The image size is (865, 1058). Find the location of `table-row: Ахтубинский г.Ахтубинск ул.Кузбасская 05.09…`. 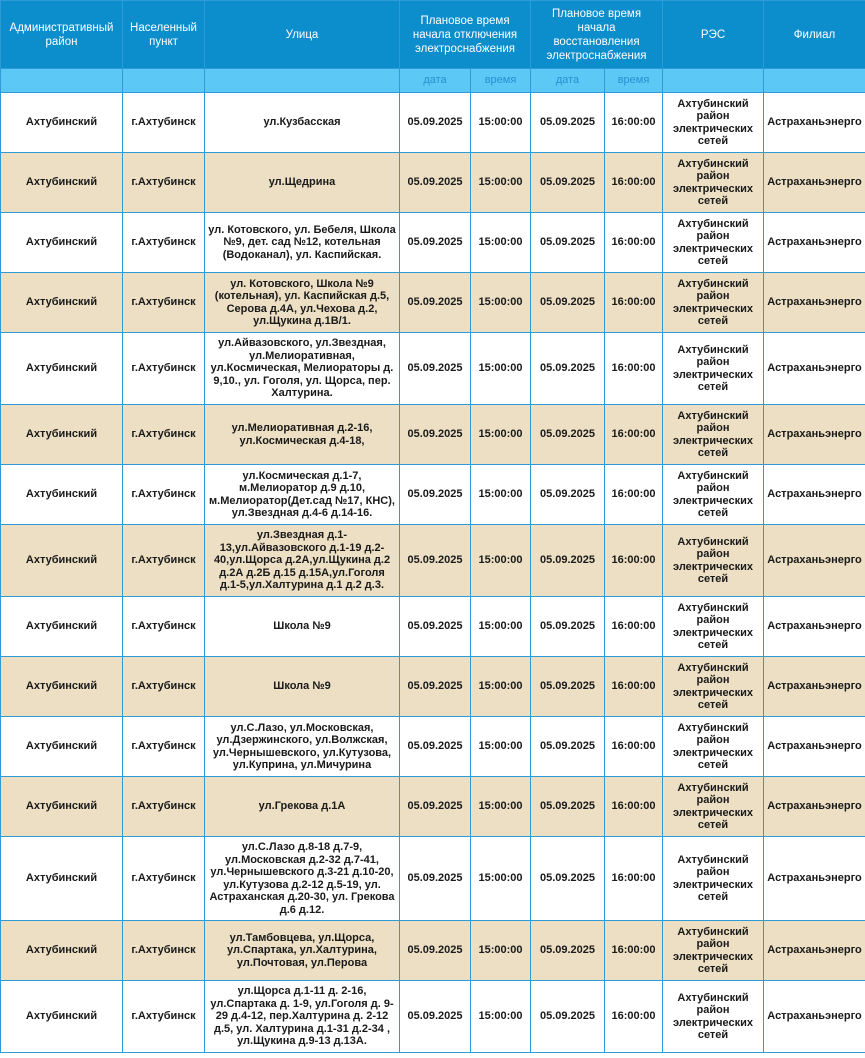

table-row: Ахтубинский г.Ахтубинск ул.Кузбасская 05.09… is located at coordinates (432, 122).